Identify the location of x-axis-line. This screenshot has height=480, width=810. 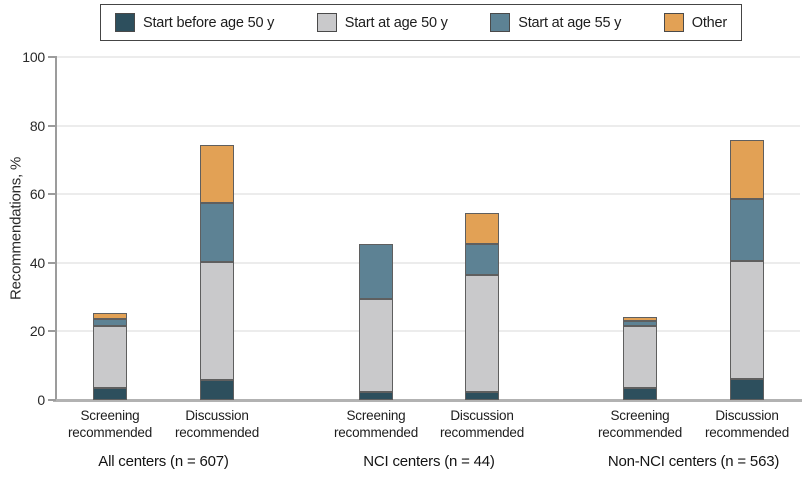
(427, 400).